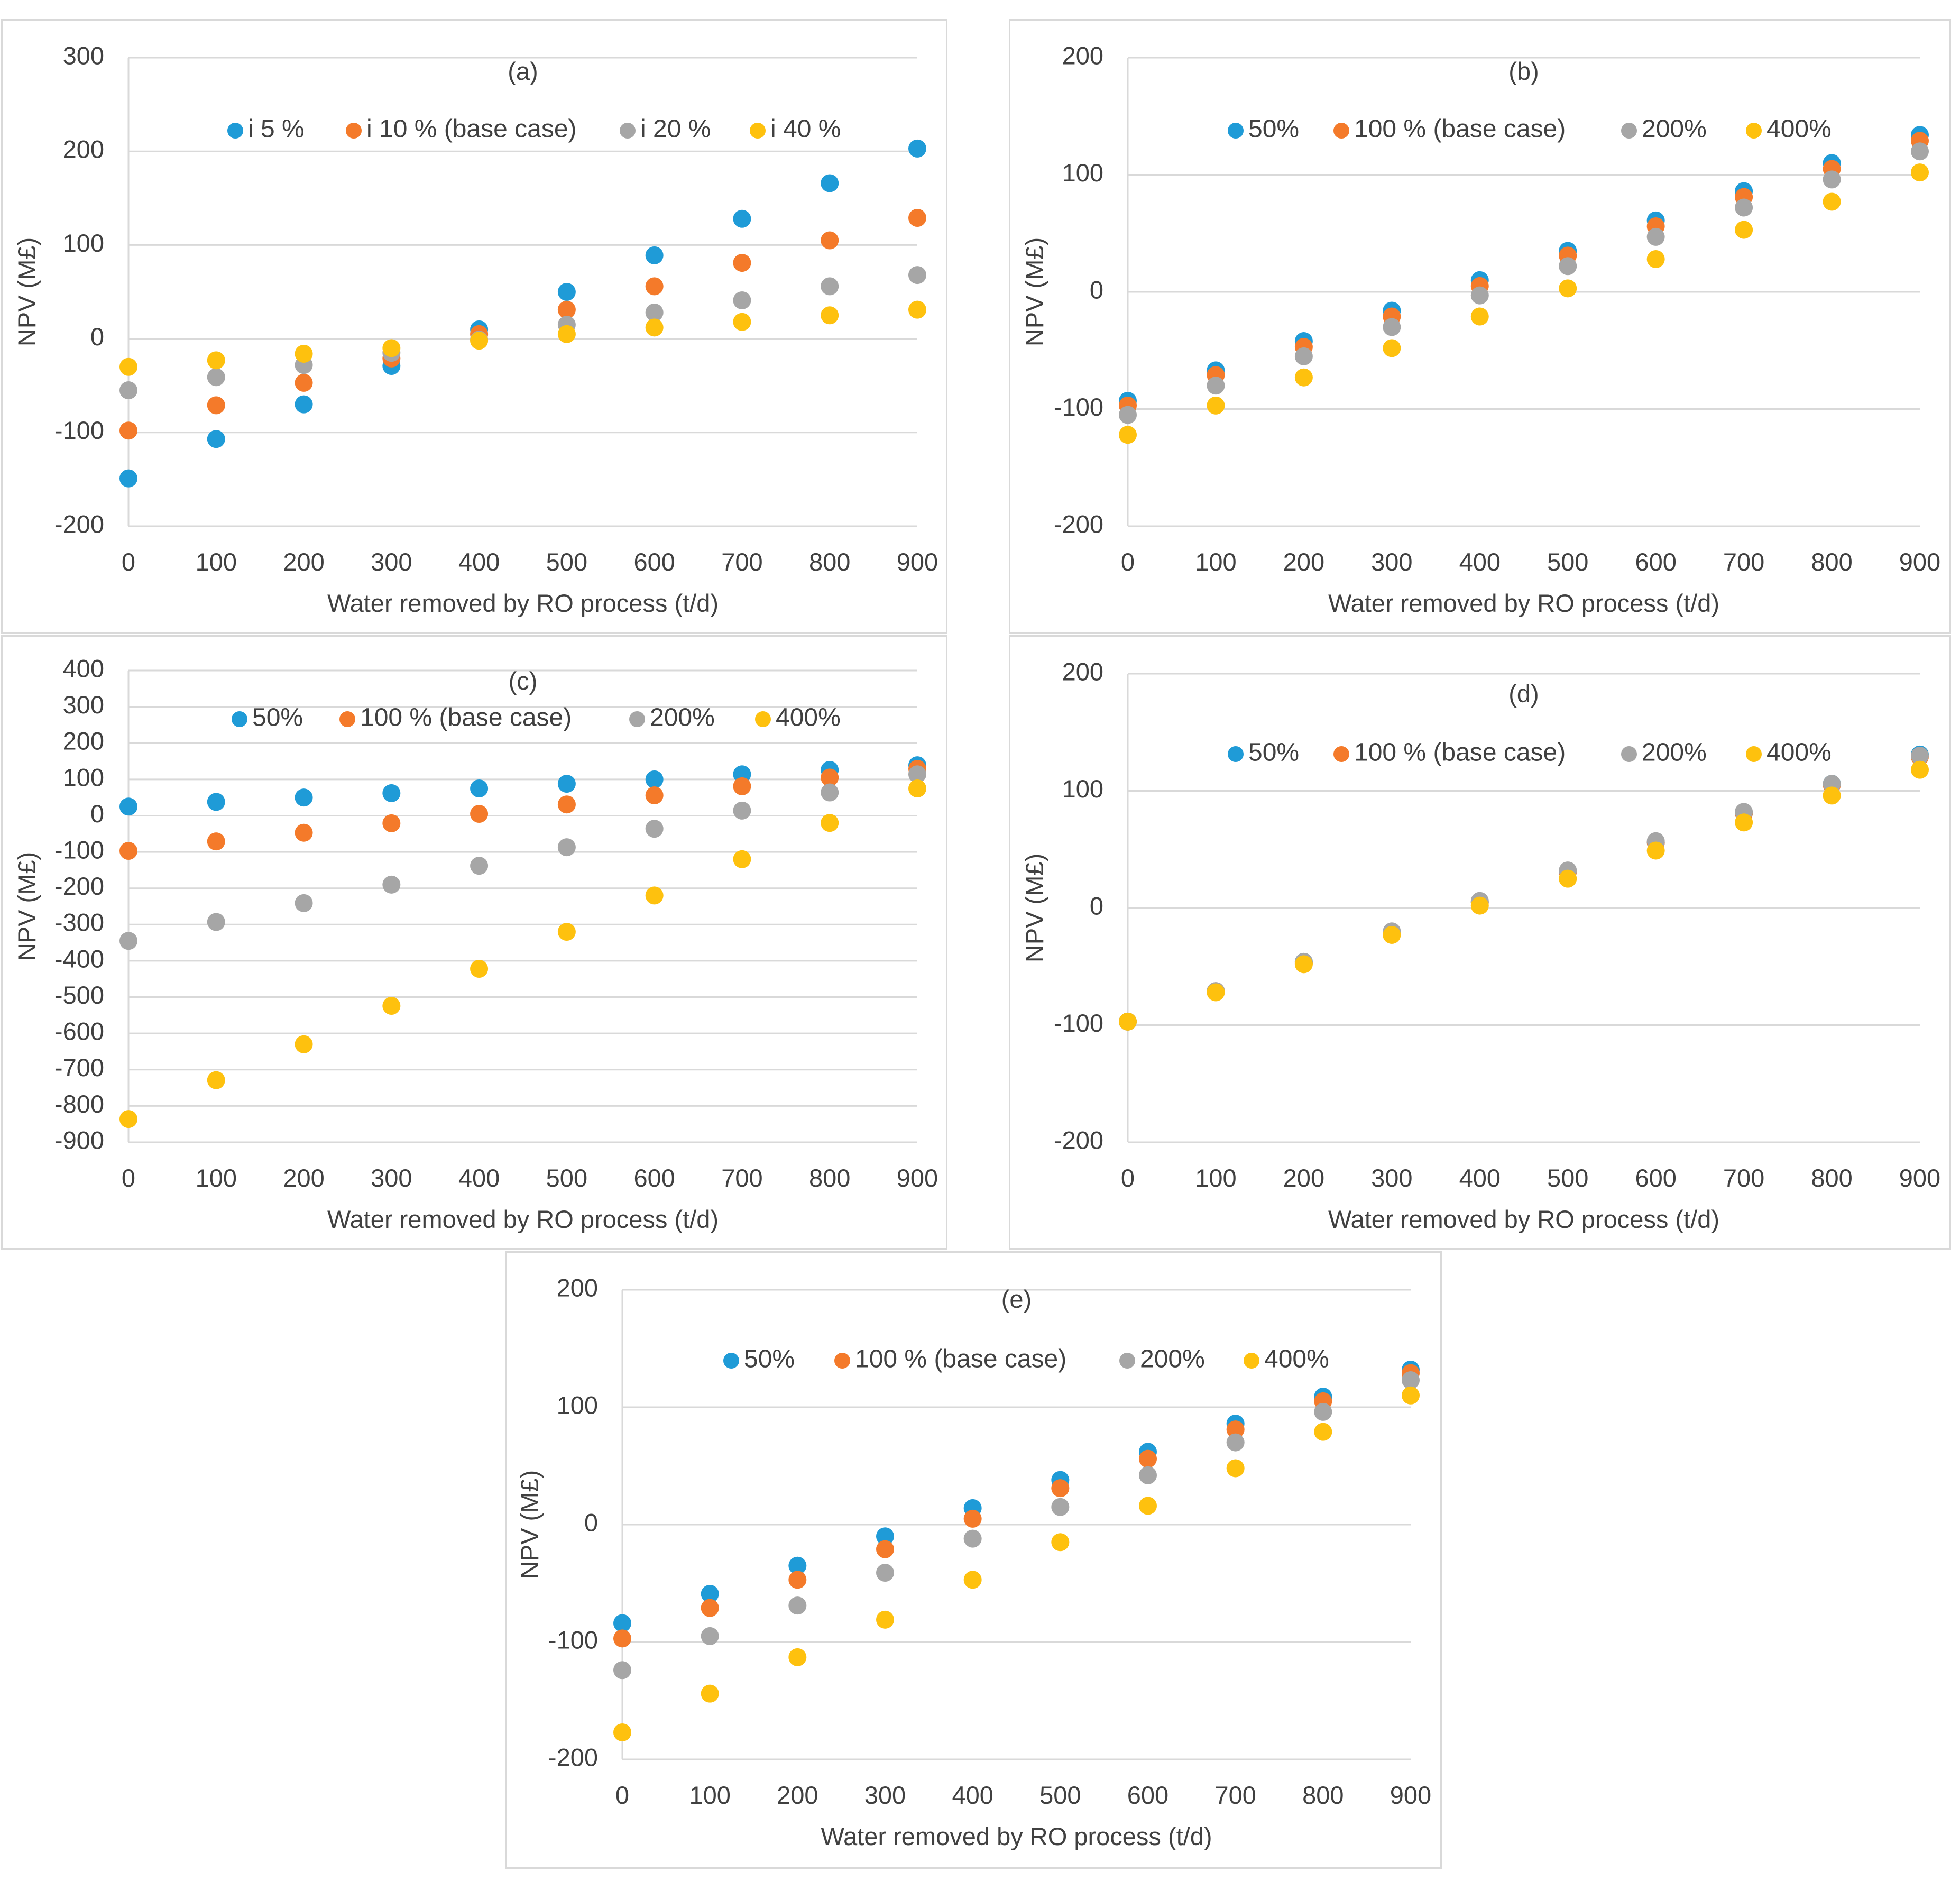 Image resolution: width=1960 pixels, height=1881 pixels. What do you see at coordinates (770, 1359) in the screenshot?
I see `legend-label-e-series-1: 50%` at bounding box center [770, 1359].